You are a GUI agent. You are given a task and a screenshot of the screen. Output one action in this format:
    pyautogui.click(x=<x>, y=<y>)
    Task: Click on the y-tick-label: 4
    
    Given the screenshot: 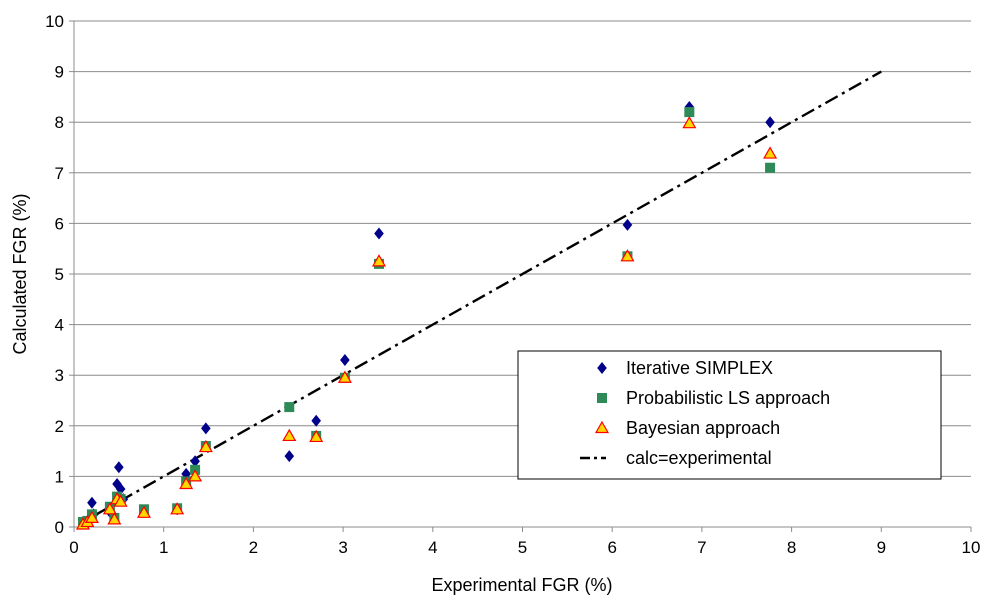 What is the action you would take?
    pyautogui.click(x=59, y=325)
    